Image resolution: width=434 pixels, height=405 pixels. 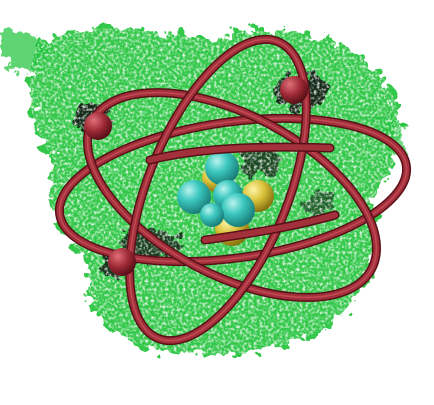 I want to click on orbit-front-segments, so click(x=242, y=193).